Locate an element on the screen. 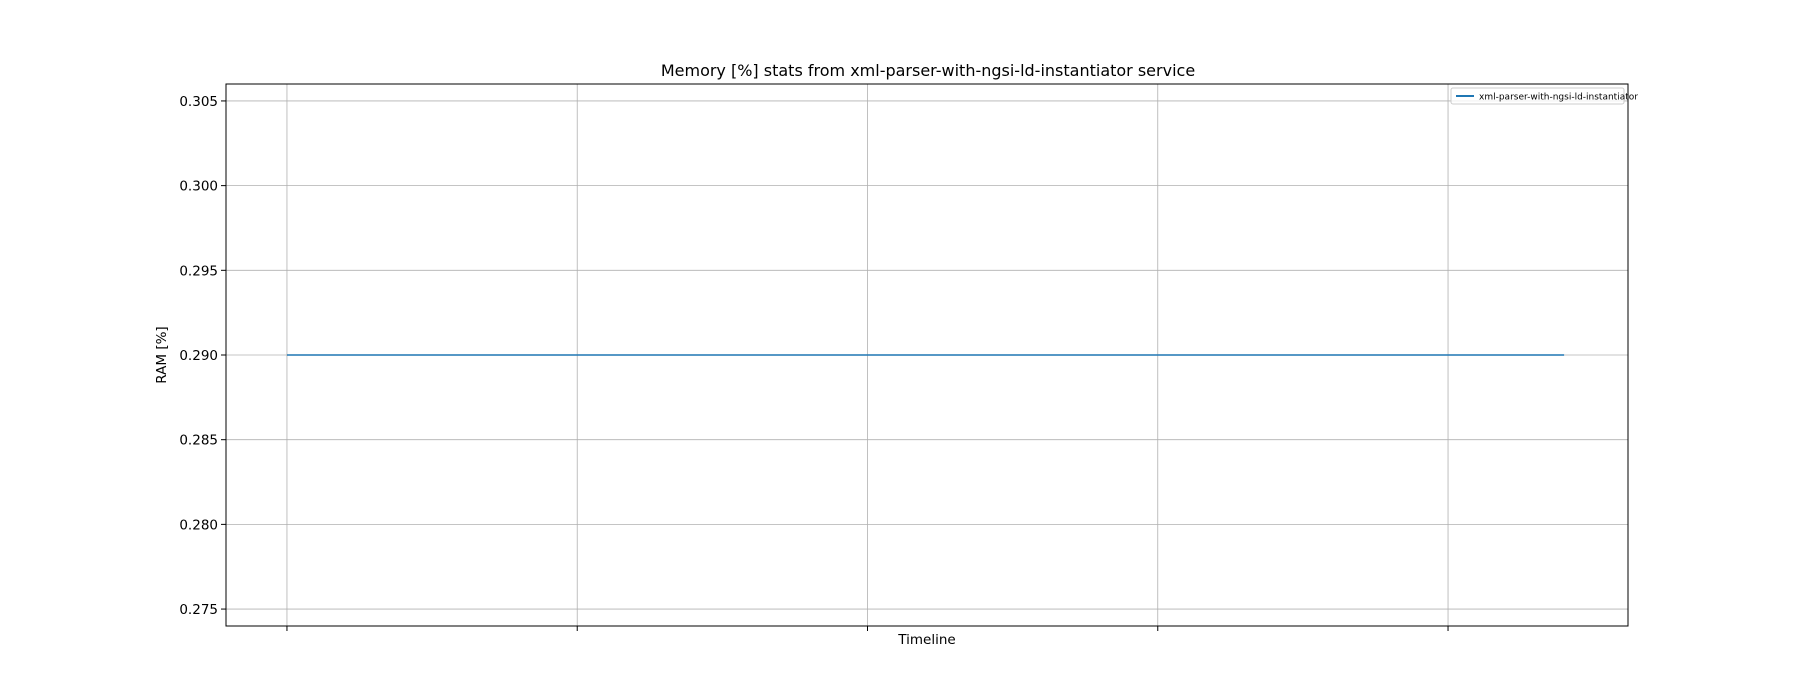  y-tick-label: 0.275 is located at coordinates (198, 610).